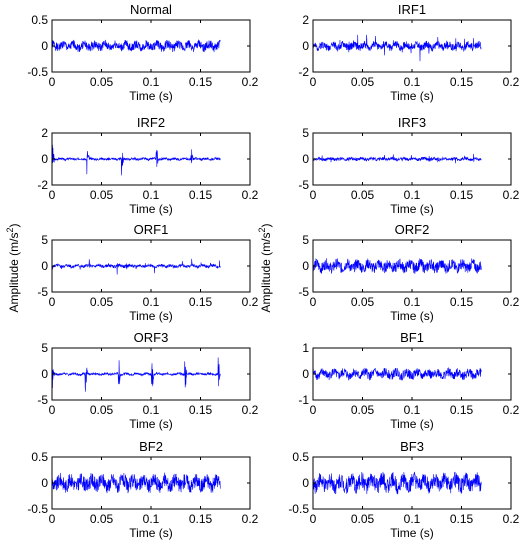 This screenshot has width=526, height=550. Describe the element at coordinates (42, 185) in the screenshot. I see `y-tick-label: -2` at that location.